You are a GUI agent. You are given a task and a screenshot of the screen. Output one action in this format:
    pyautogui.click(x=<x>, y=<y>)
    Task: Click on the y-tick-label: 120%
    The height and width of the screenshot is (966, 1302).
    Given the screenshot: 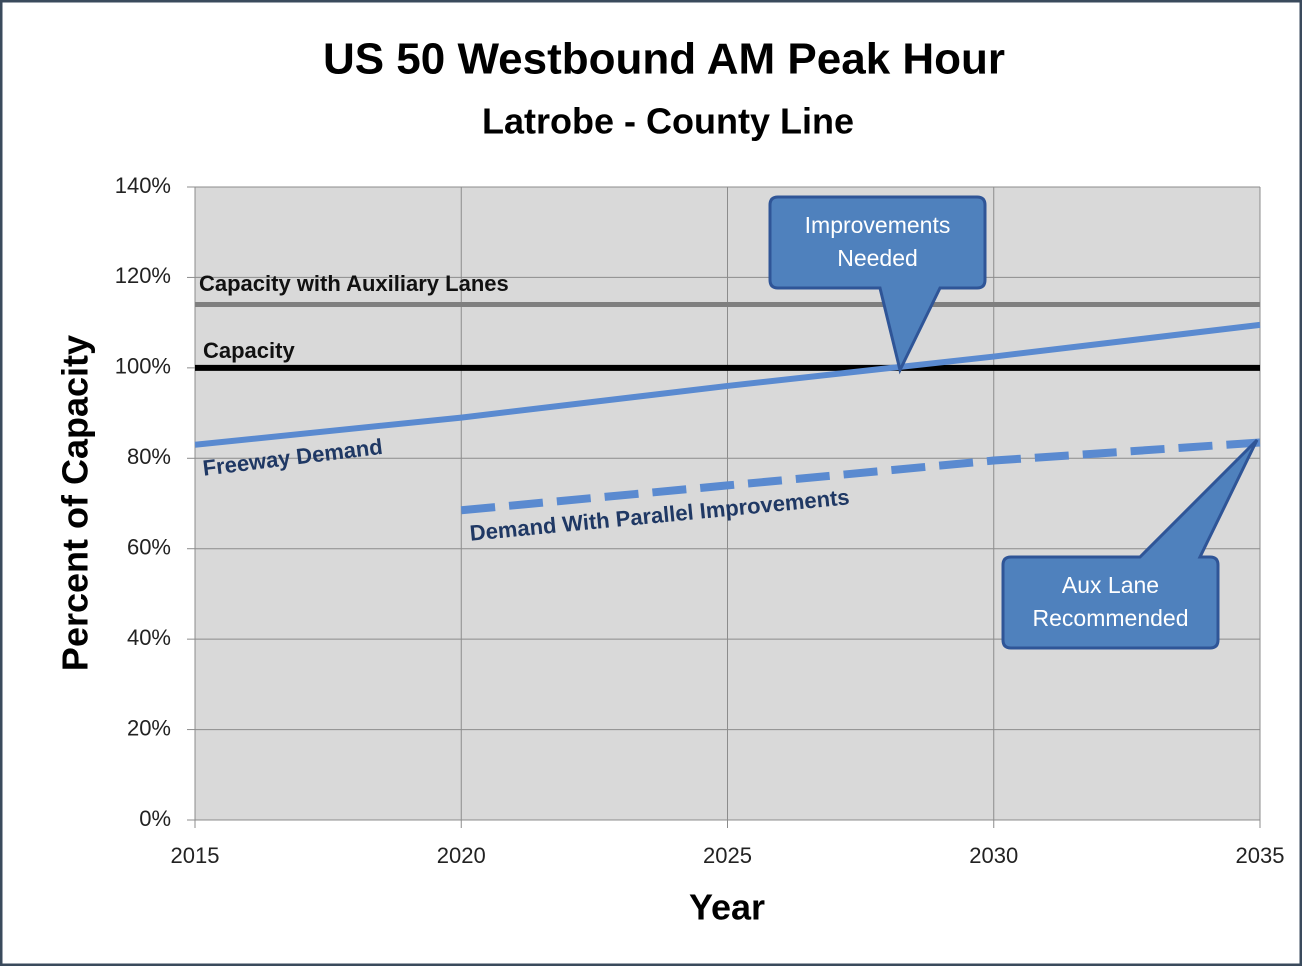 What is the action you would take?
    pyautogui.click(x=143, y=275)
    